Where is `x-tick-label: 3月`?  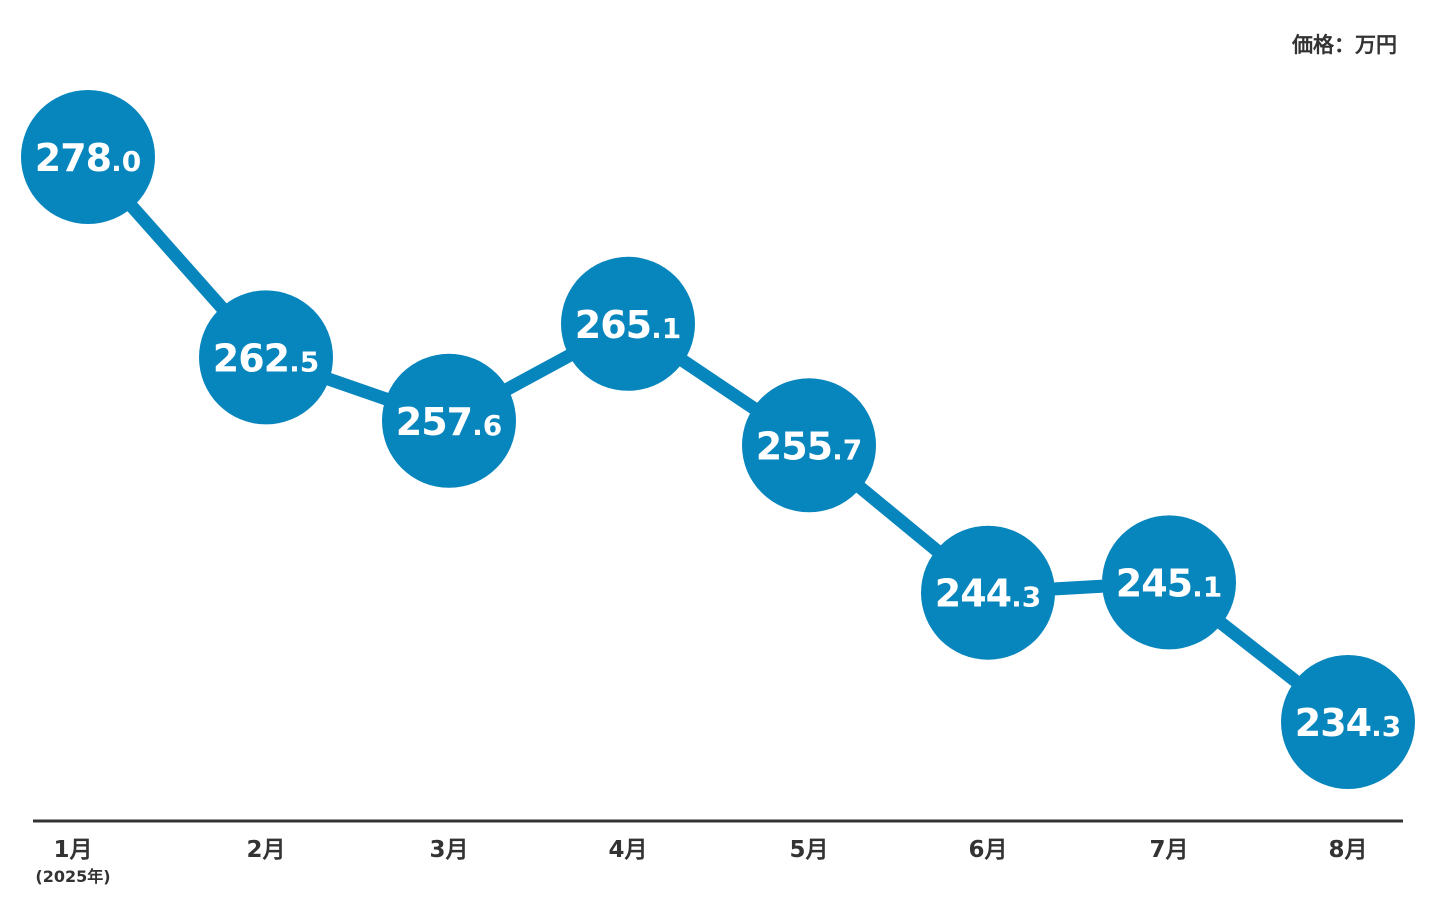 x-tick-label: 3月 is located at coordinates (448, 850).